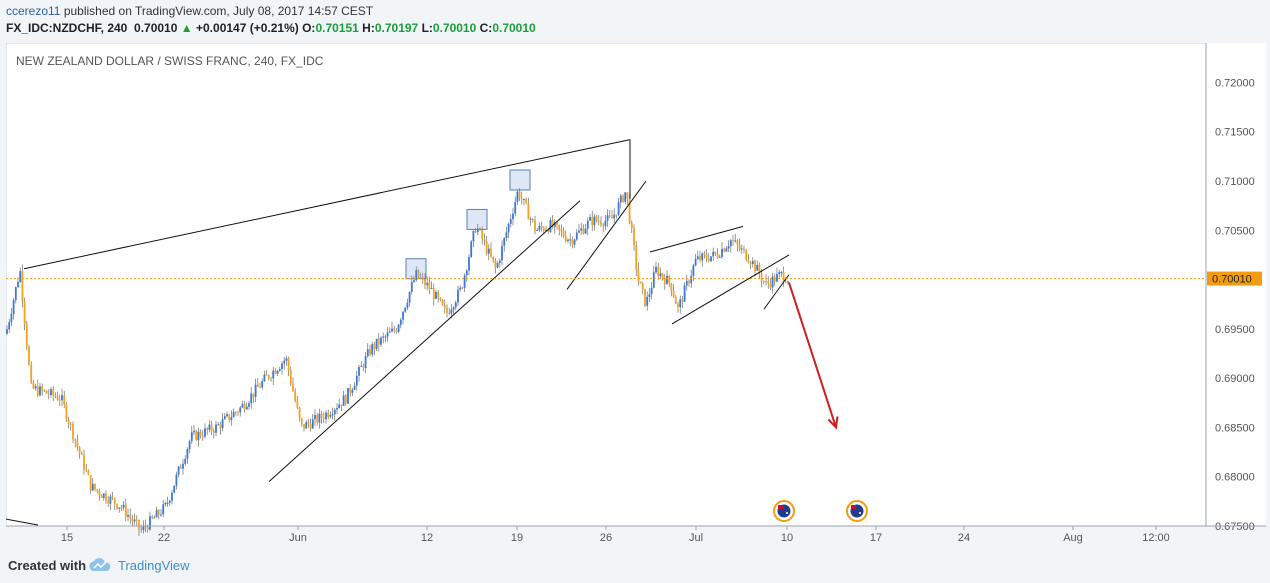 This screenshot has height=583, width=1270. I want to click on author-link: ccerezo11, so click(33, 11).